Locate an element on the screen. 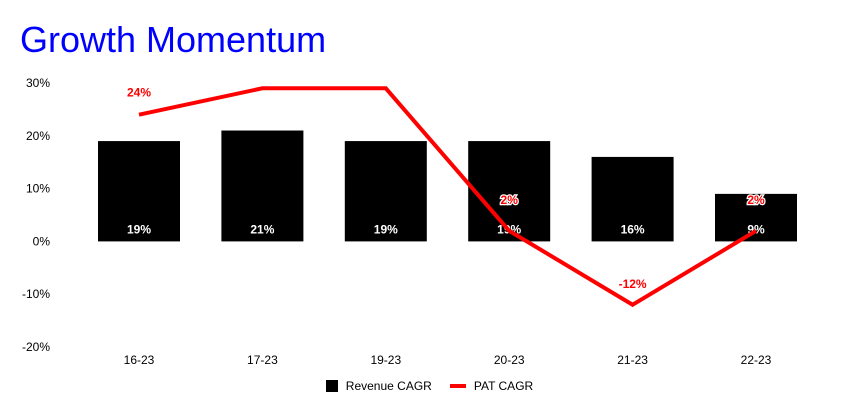 This screenshot has width=859, height=417. legend-item-revenue: Revenue CAGR is located at coordinates (378, 386).